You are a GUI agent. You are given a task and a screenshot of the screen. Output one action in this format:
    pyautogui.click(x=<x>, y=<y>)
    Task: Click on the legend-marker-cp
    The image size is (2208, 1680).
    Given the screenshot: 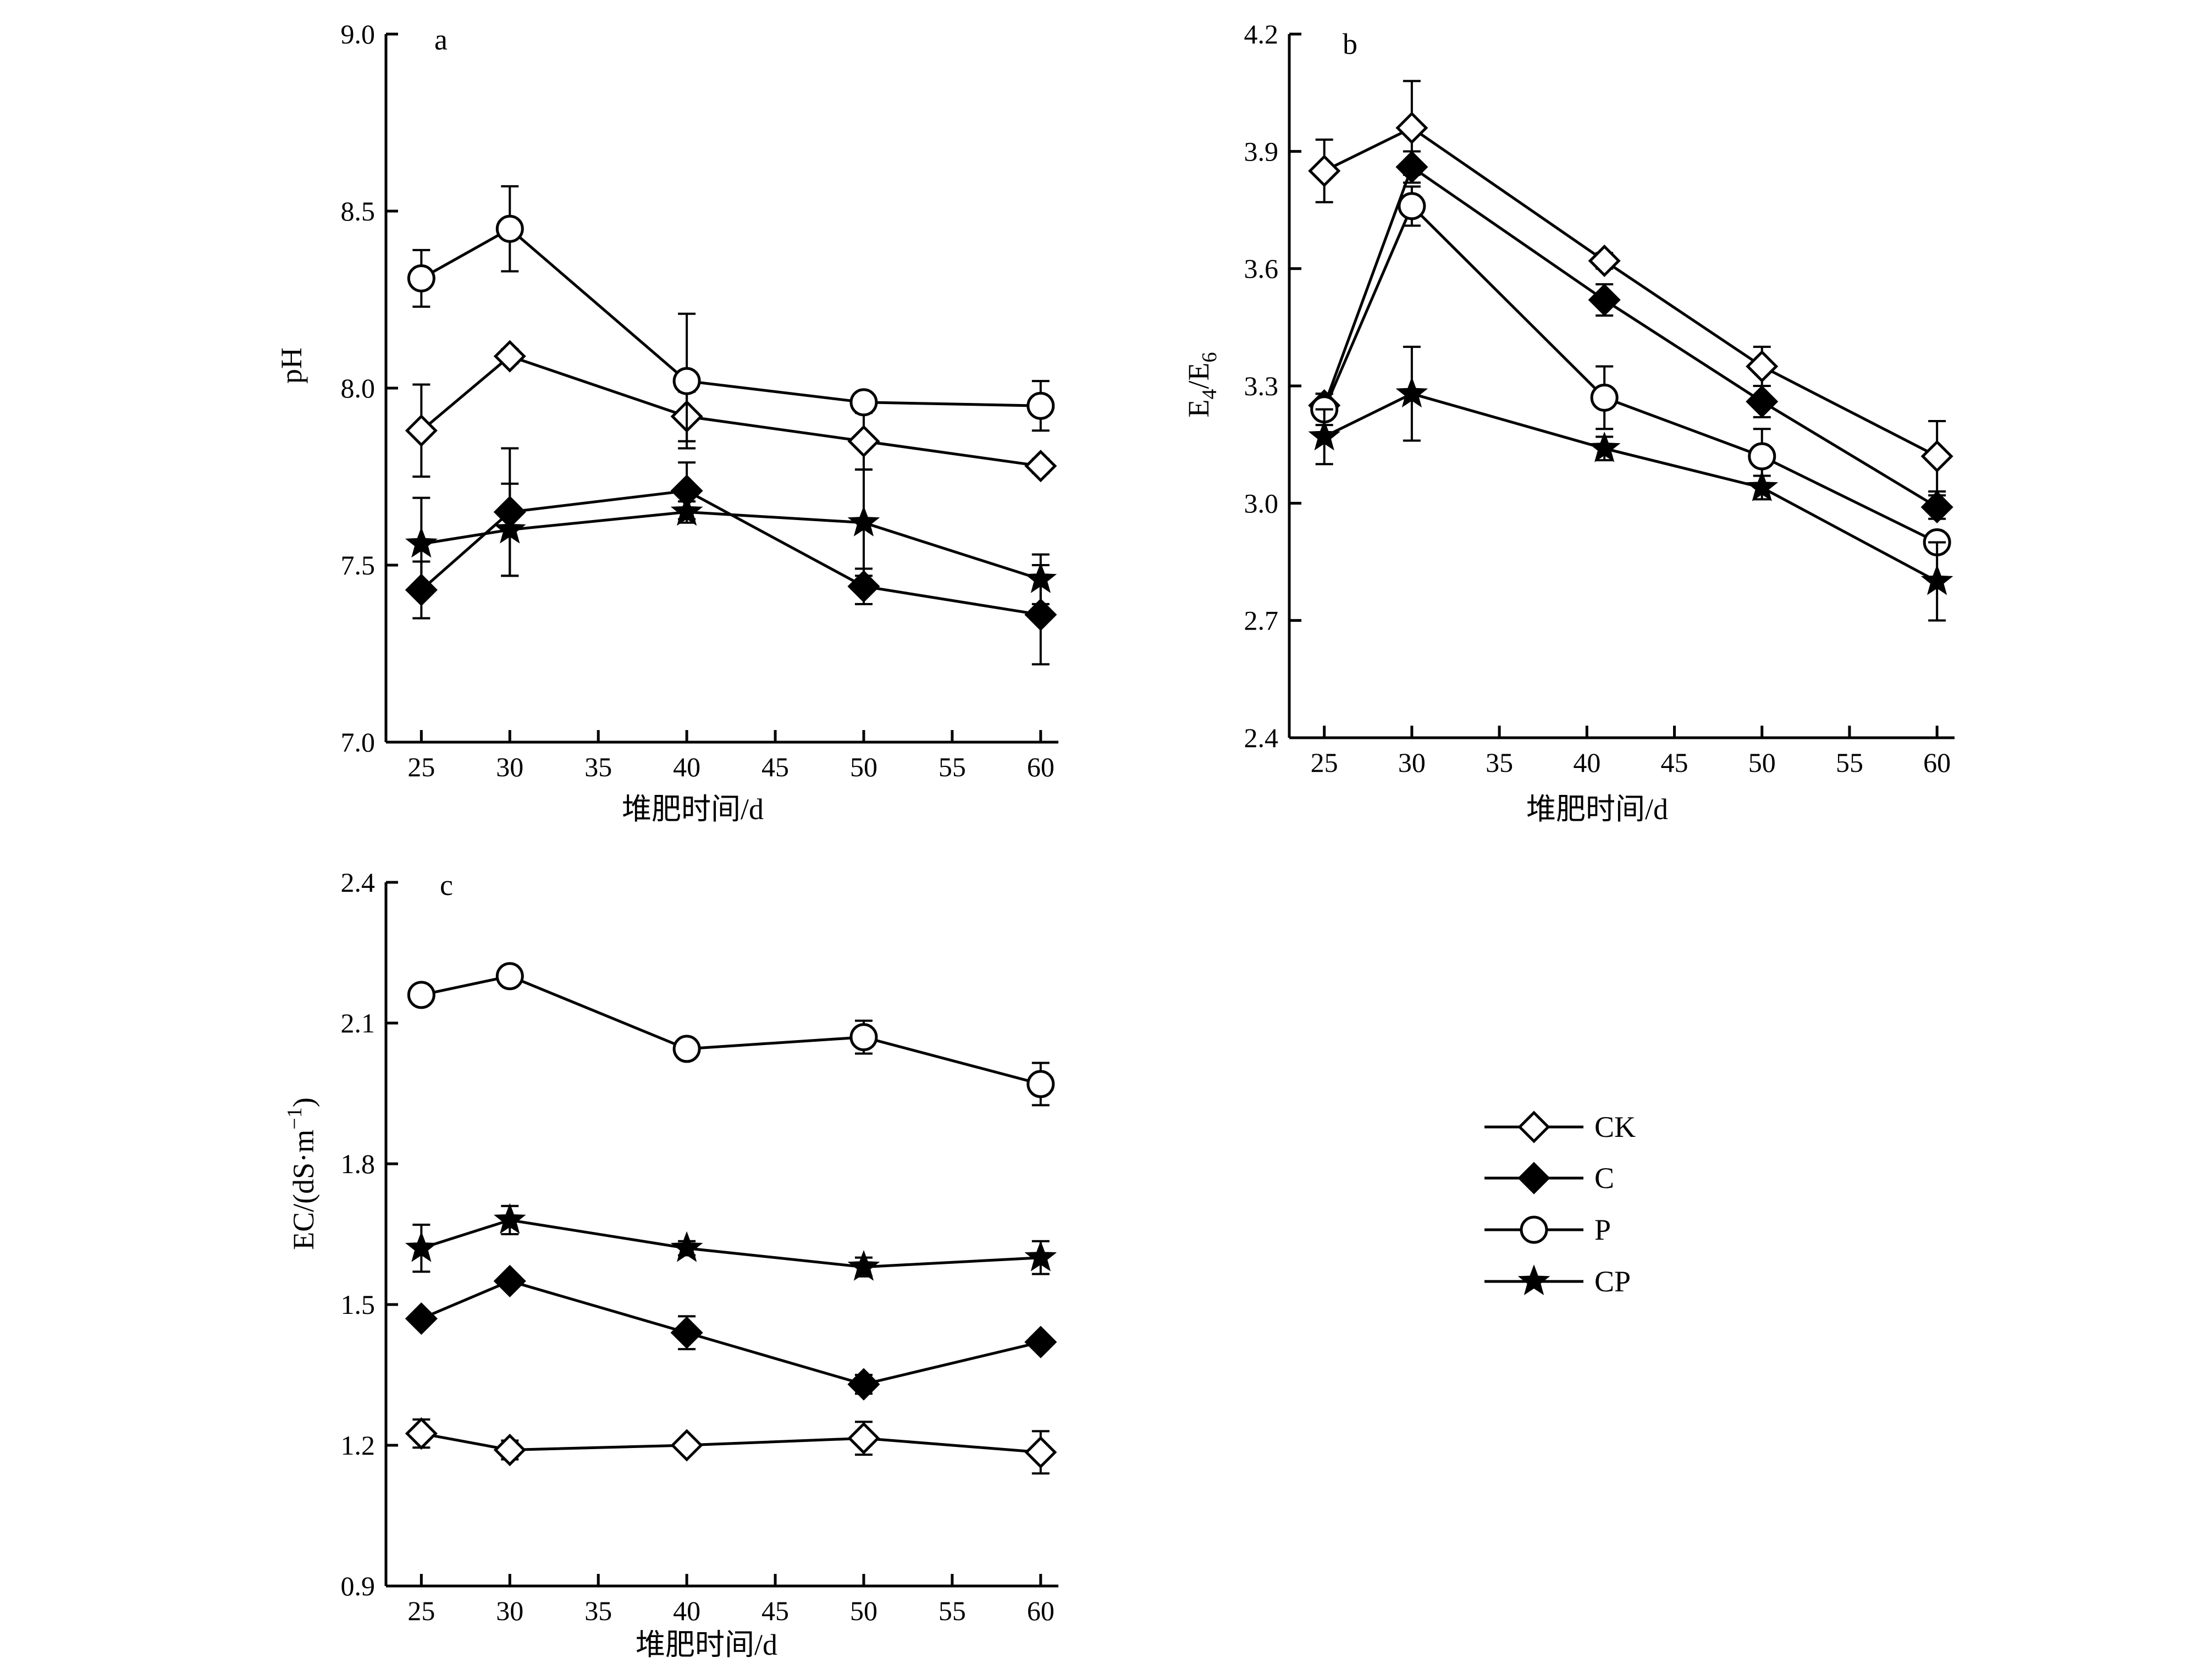 What is the action you would take?
    pyautogui.click(x=1533, y=1280)
    